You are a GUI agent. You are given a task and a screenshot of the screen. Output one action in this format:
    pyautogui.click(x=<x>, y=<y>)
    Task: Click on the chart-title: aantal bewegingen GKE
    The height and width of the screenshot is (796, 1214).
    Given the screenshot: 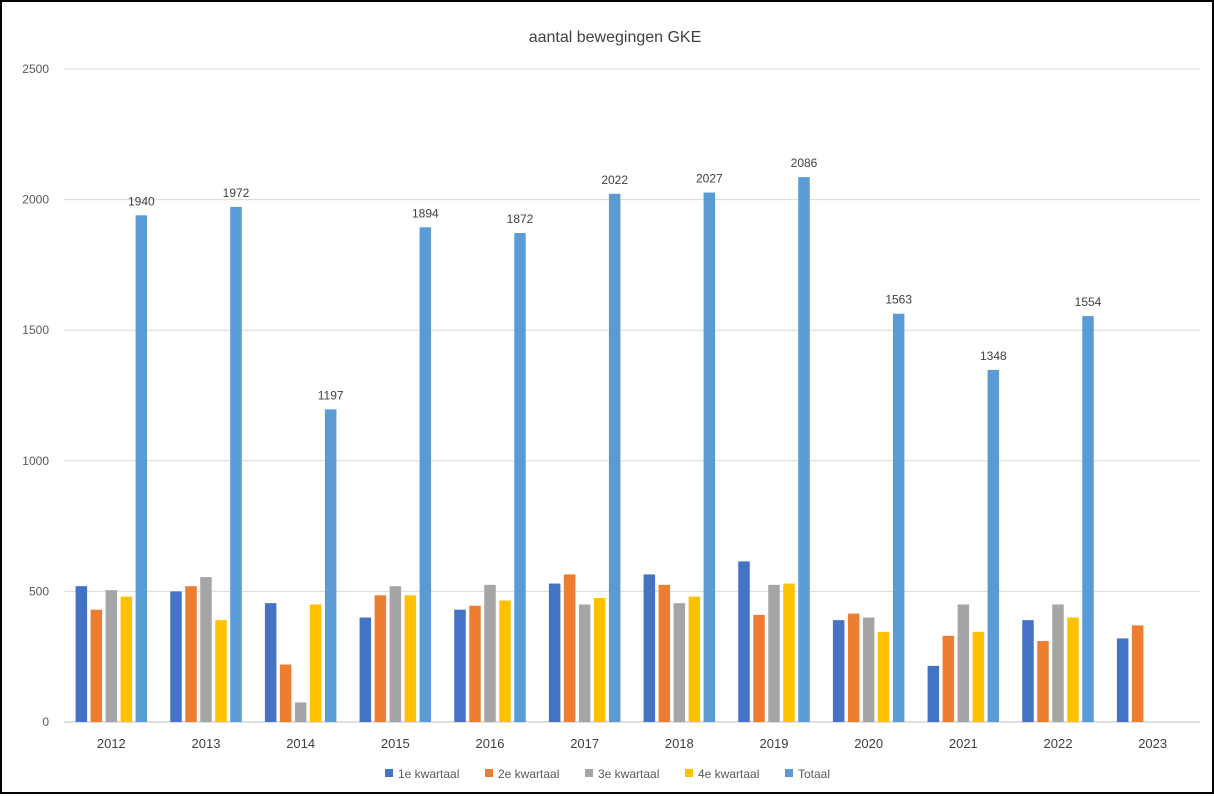 What is the action you would take?
    pyautogui.click(x=615, y=37)
    